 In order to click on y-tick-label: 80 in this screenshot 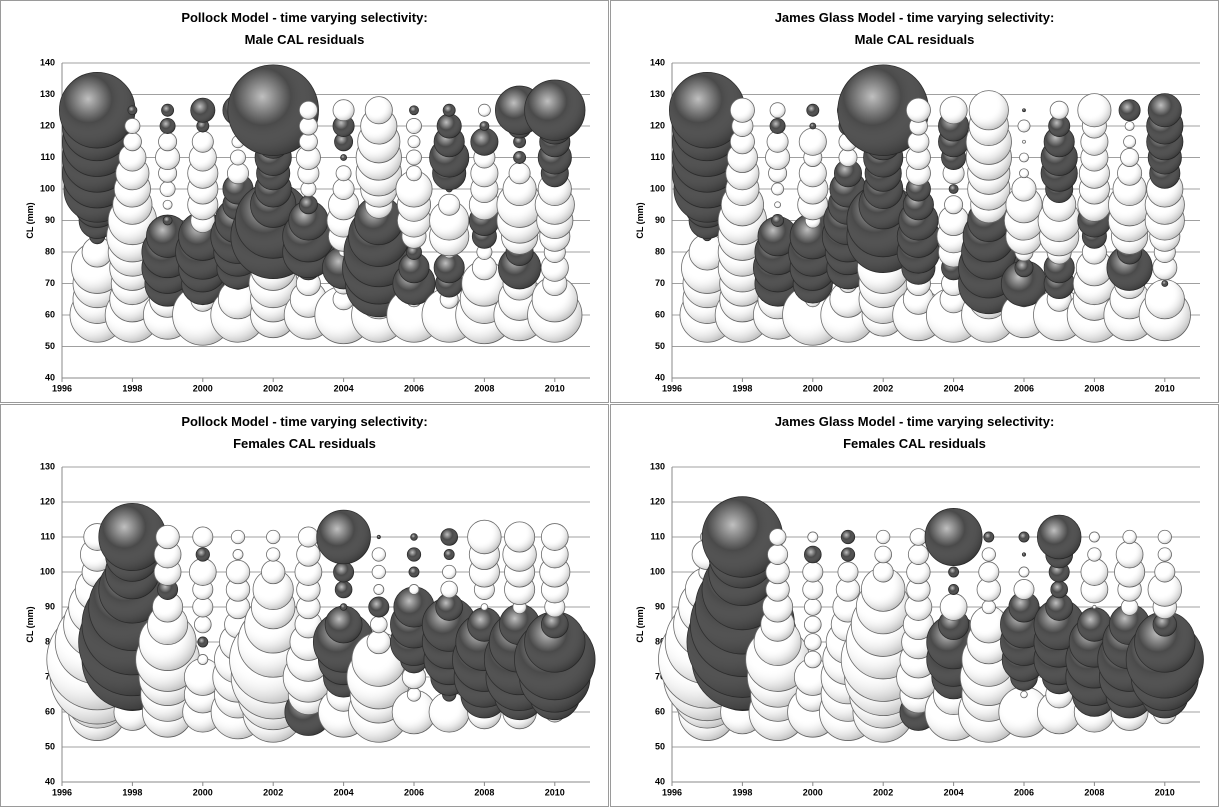, I will do `click(660, 251)`.